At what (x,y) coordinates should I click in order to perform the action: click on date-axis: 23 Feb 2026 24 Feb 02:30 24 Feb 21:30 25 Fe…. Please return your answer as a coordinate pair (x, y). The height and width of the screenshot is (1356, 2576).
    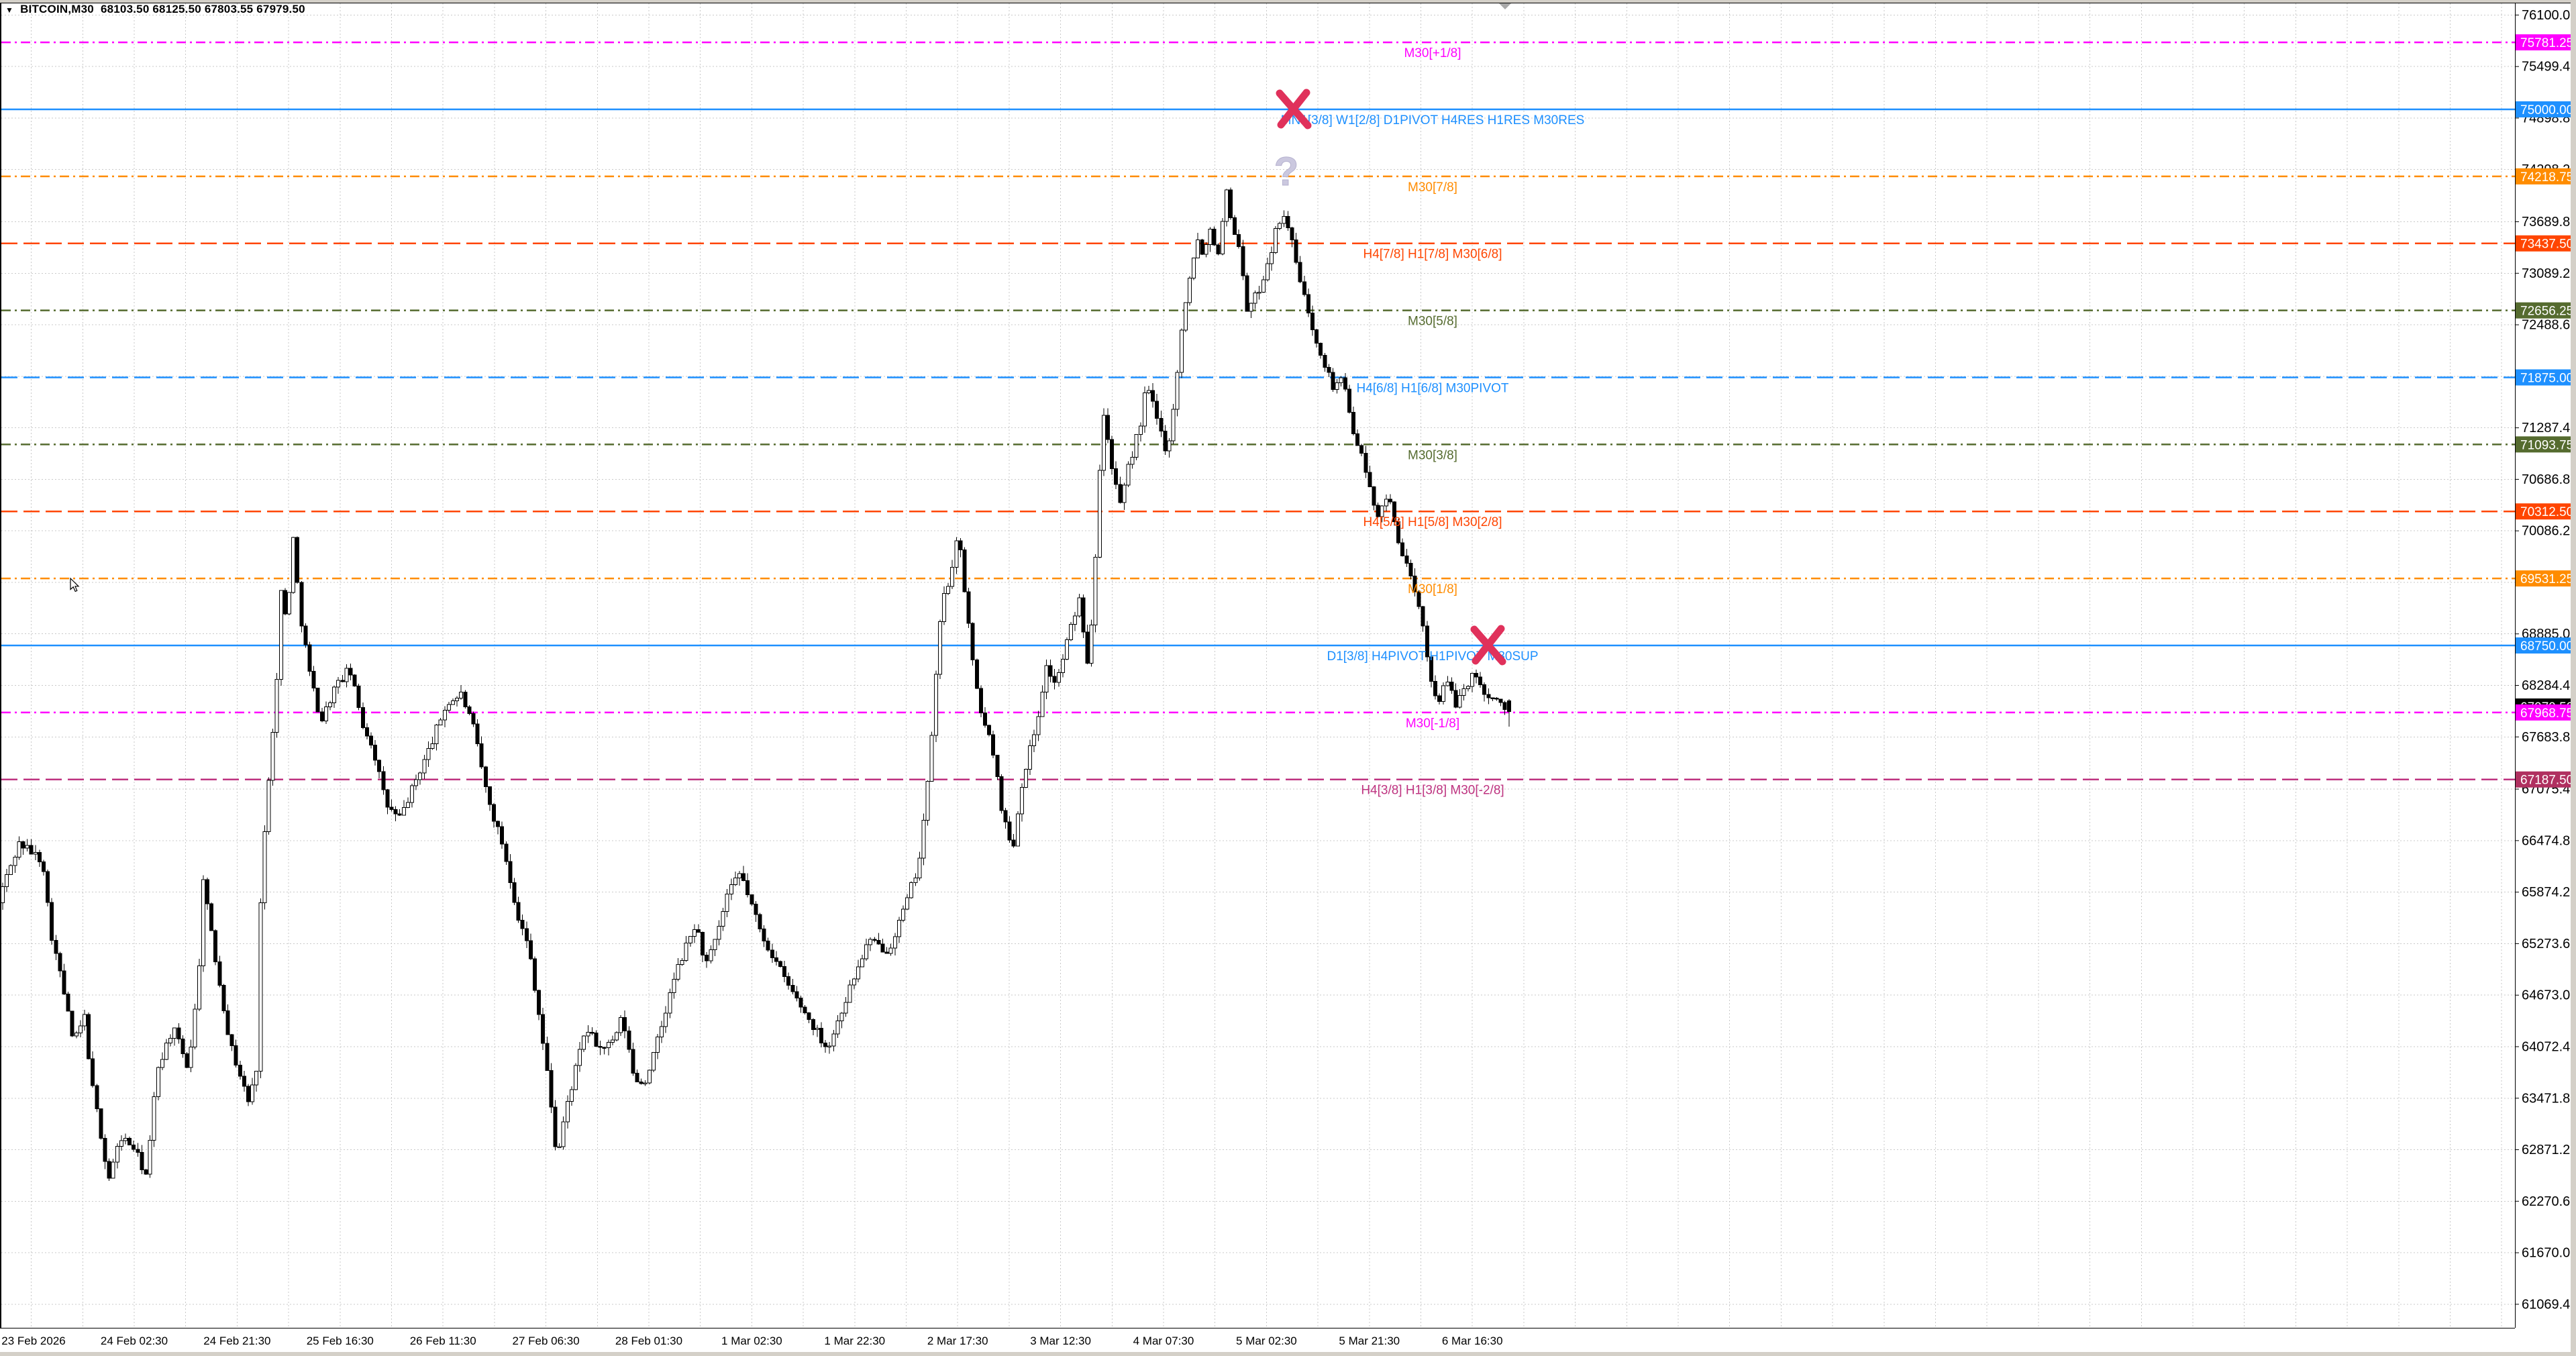
    Looking at the image, I should click on (751, 1341).